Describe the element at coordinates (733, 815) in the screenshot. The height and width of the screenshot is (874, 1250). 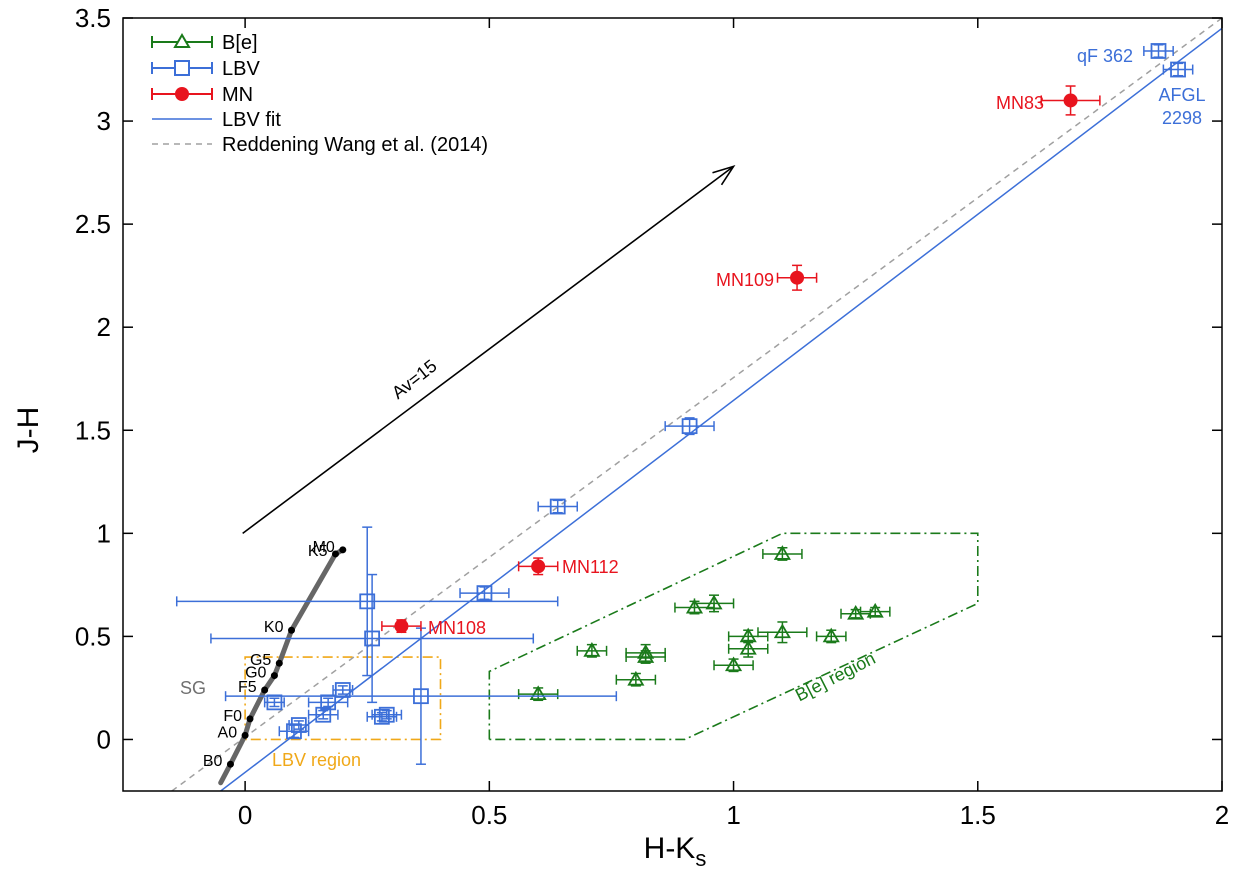
I see `x-tick-label: 1` at that location.